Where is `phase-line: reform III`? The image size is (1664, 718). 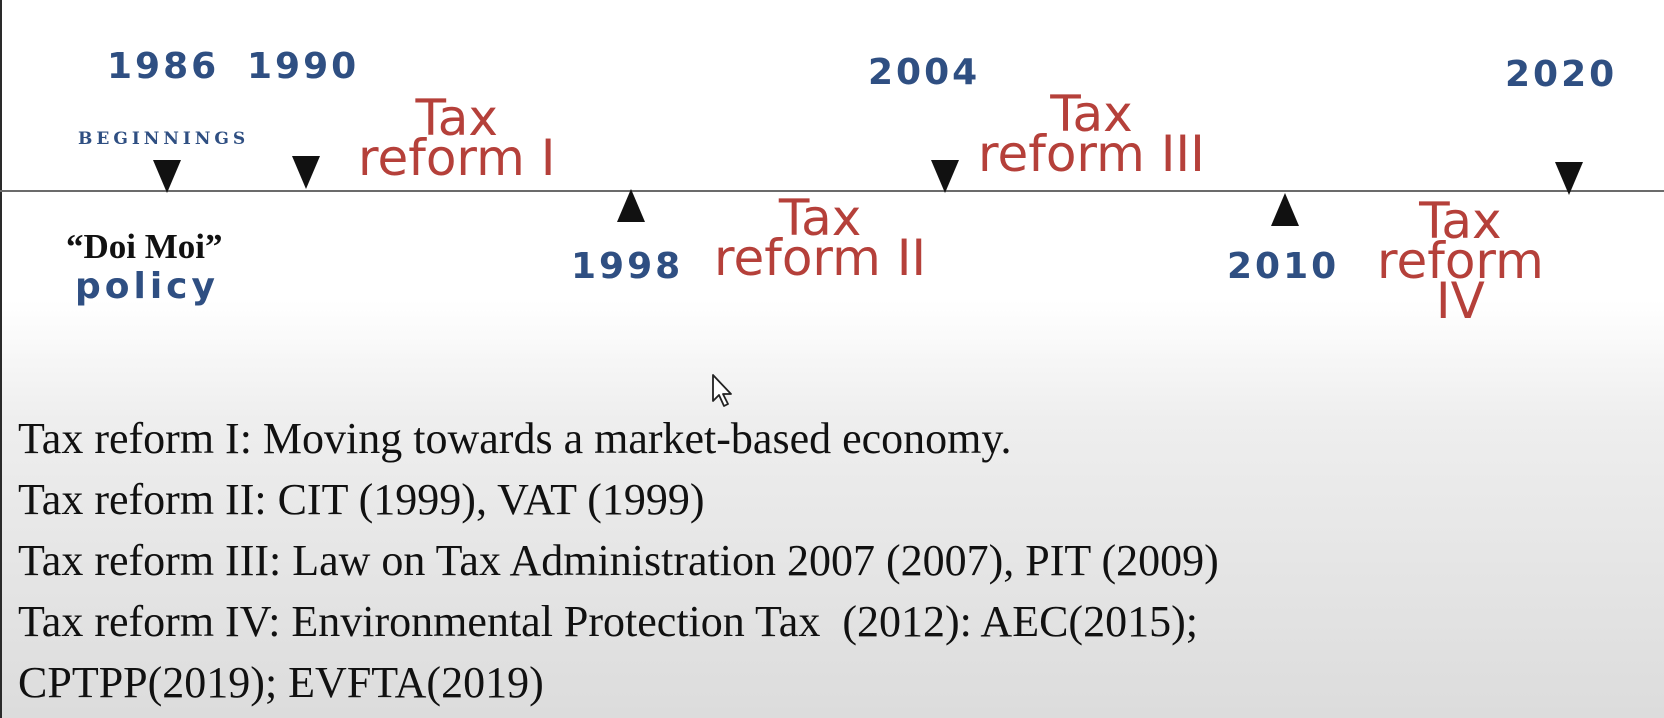 phase-line: reform III is located at coordinates (1091, 154).